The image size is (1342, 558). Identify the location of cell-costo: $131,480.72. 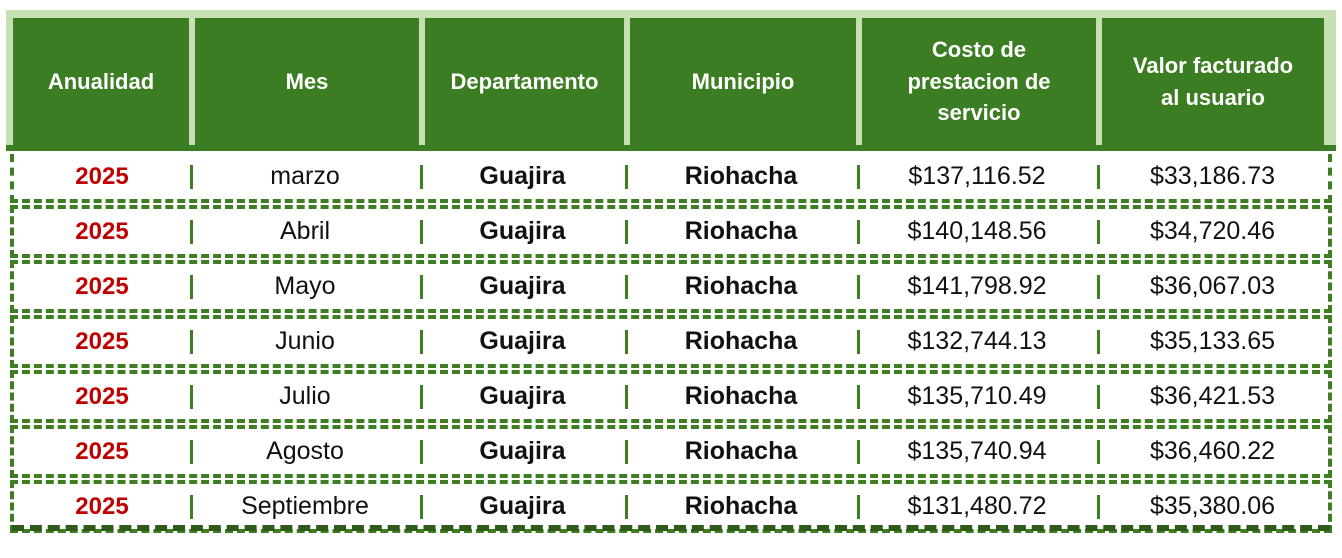
(977, 506).